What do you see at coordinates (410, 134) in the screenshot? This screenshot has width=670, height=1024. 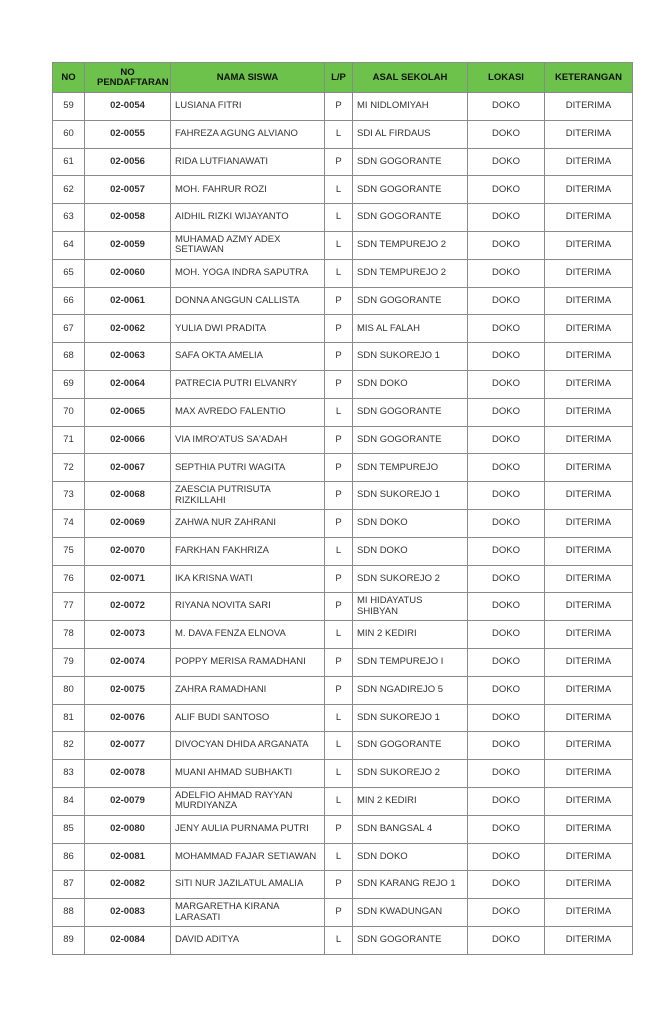 I see `cell-asal-sekolah: SDI AL FIRDAUS` at bounding box center [410, 134].